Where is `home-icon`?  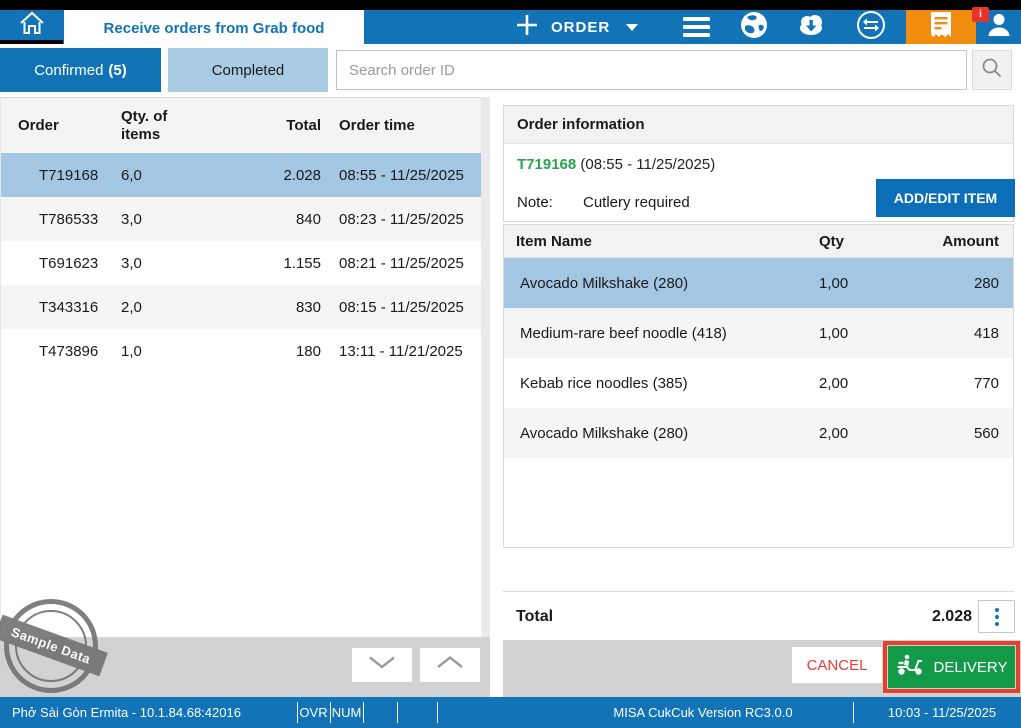
home-icon is located at coordinates (32, 25).